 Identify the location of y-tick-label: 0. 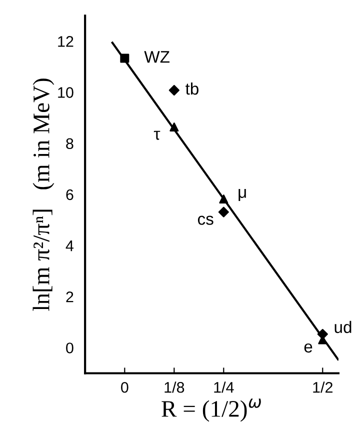
(70, 348).